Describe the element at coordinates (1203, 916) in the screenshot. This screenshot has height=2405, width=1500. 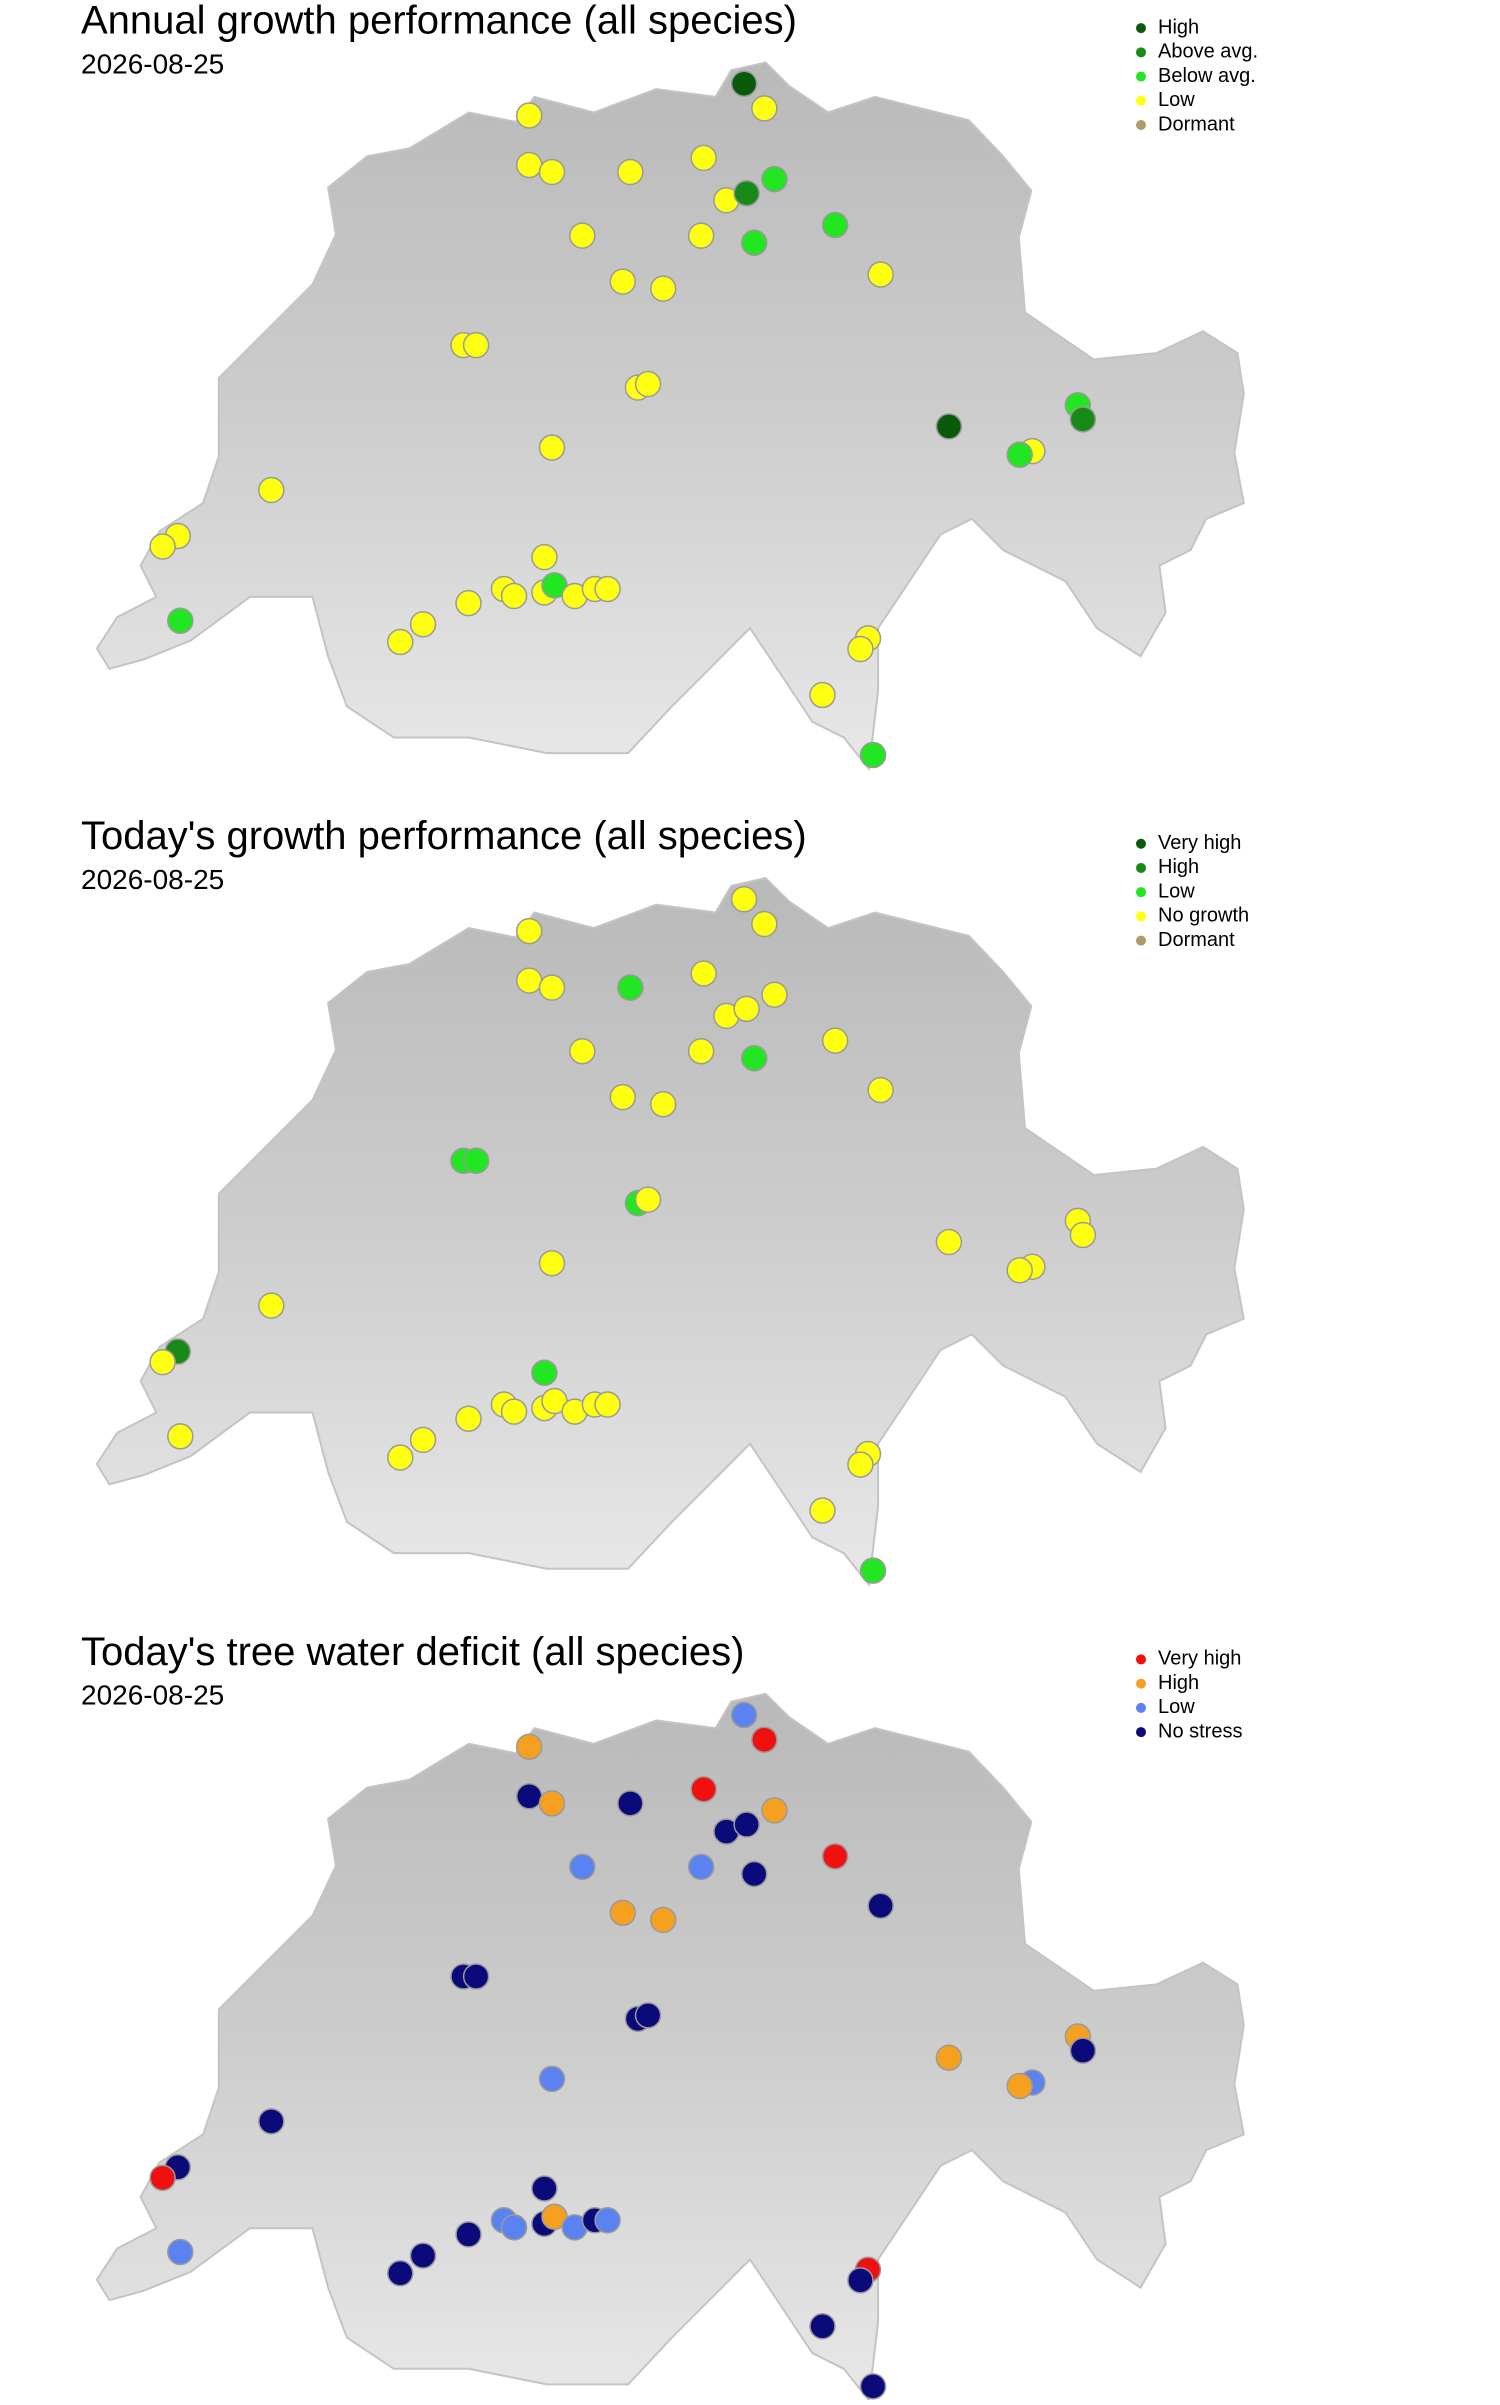
I see `legend-label: No growth` at that location.